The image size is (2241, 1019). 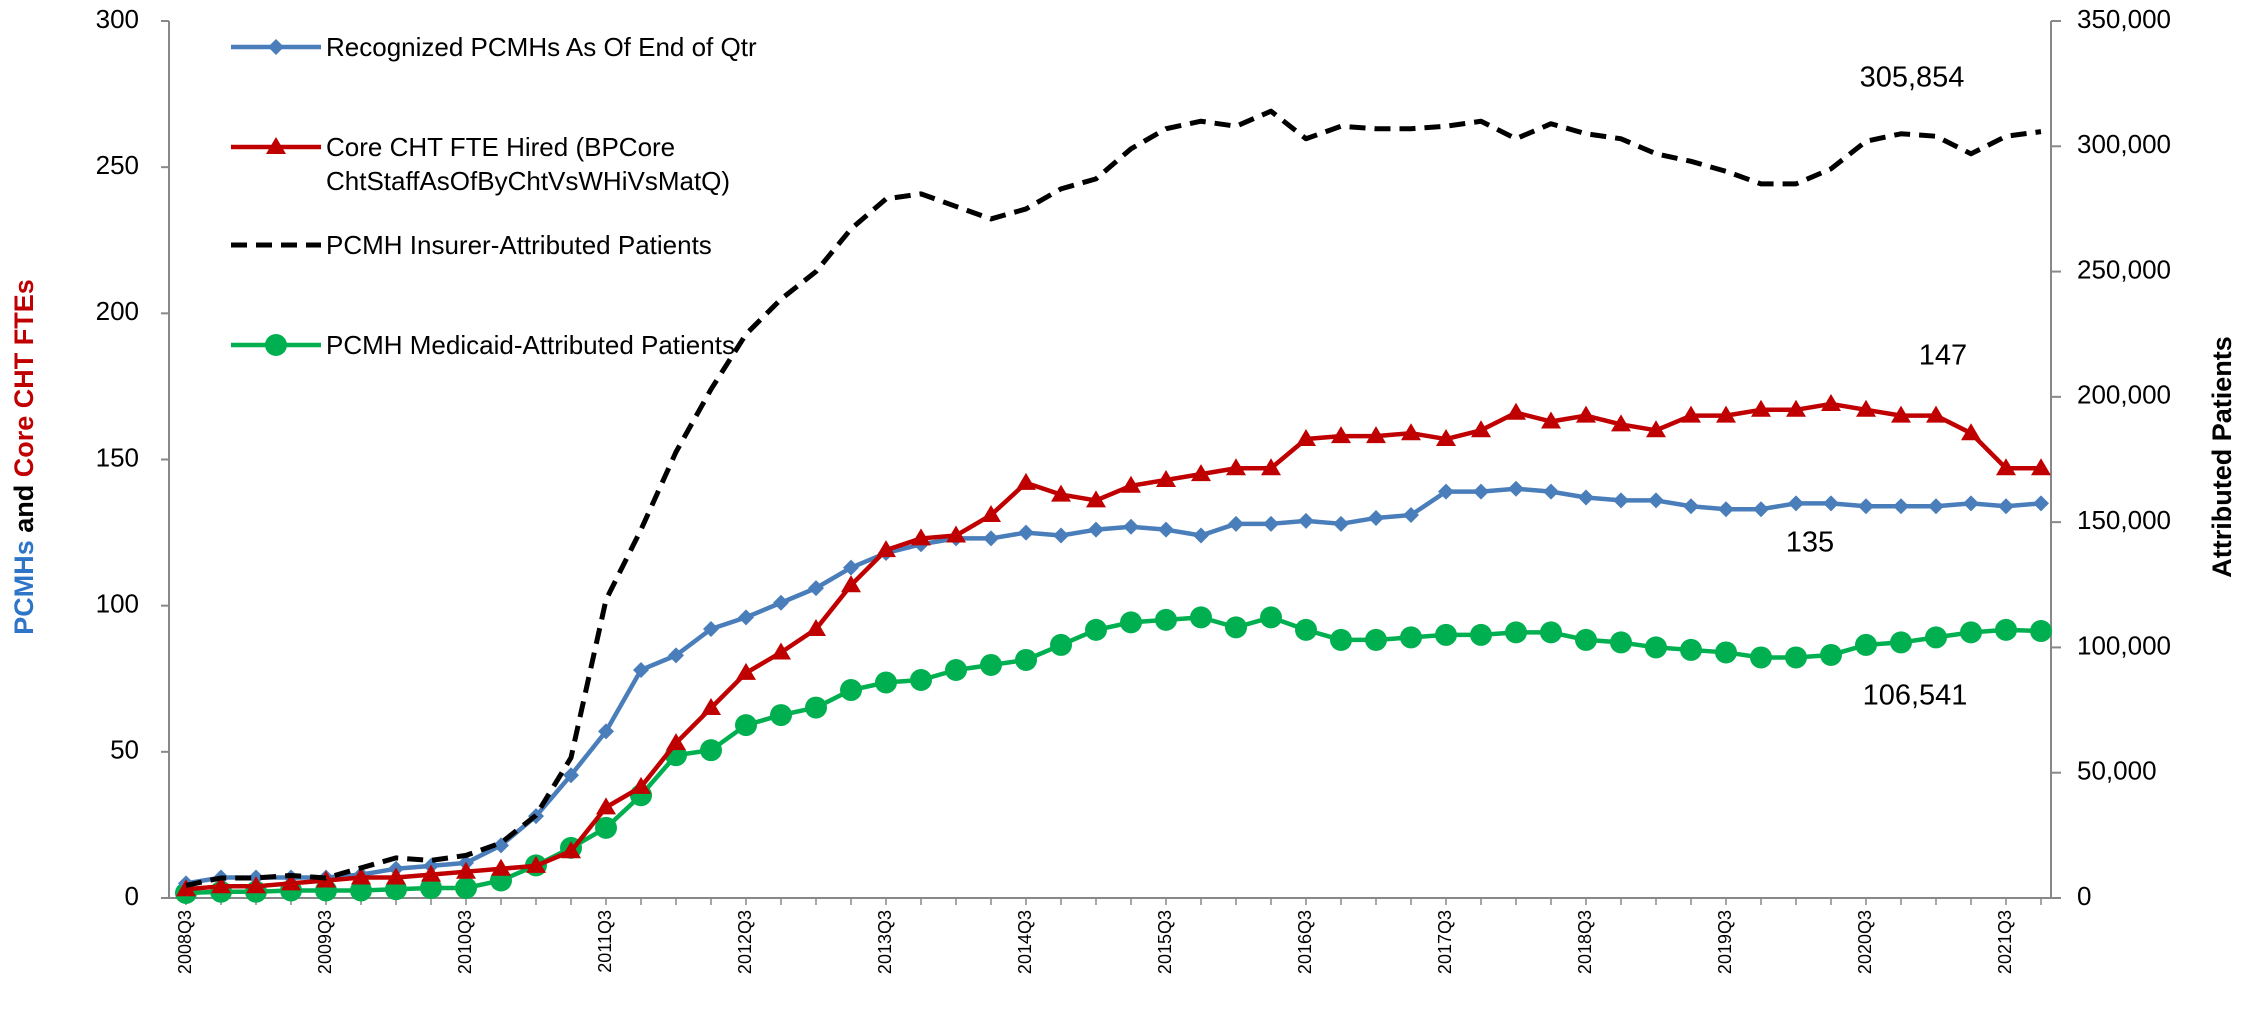 What do you see at coordinates (519, 245) in the screenshot?
I see `legend-label: PCMH Insurer-Attributed Patients` at bounding box center [519, 245].